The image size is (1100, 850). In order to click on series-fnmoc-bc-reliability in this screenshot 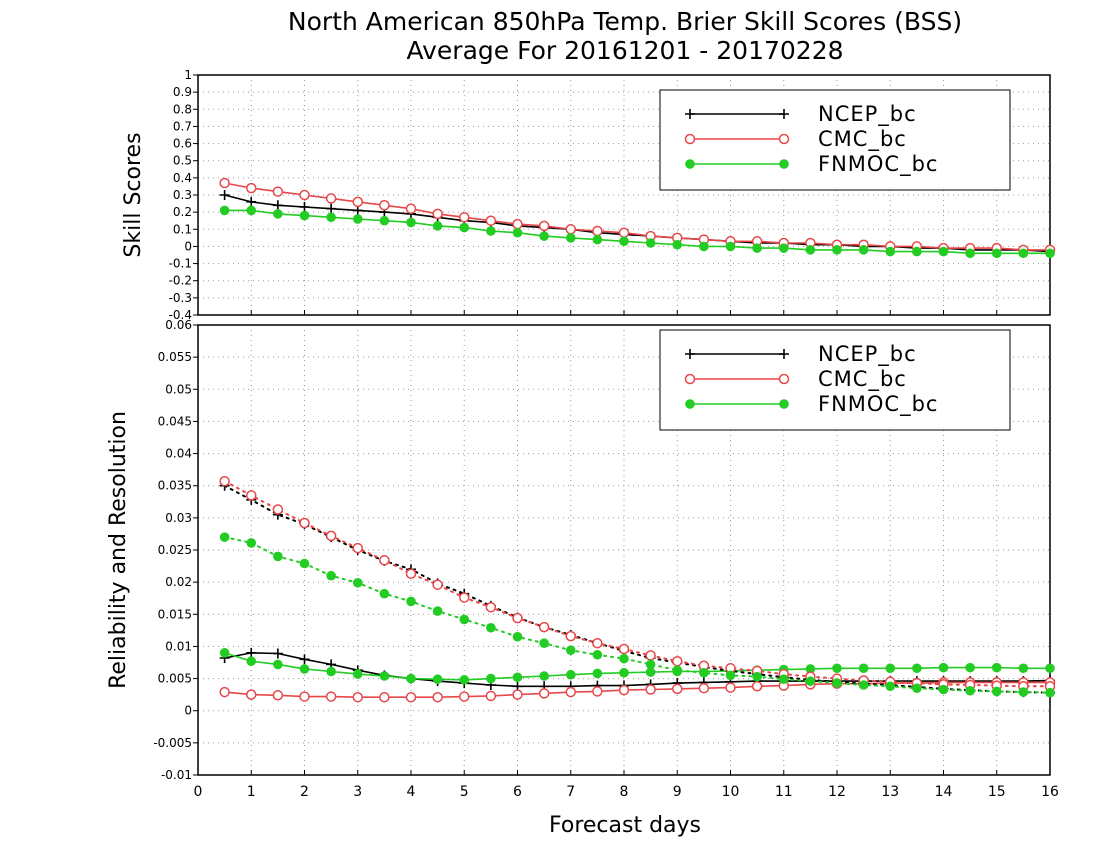, I will do `click(637, 666)`.